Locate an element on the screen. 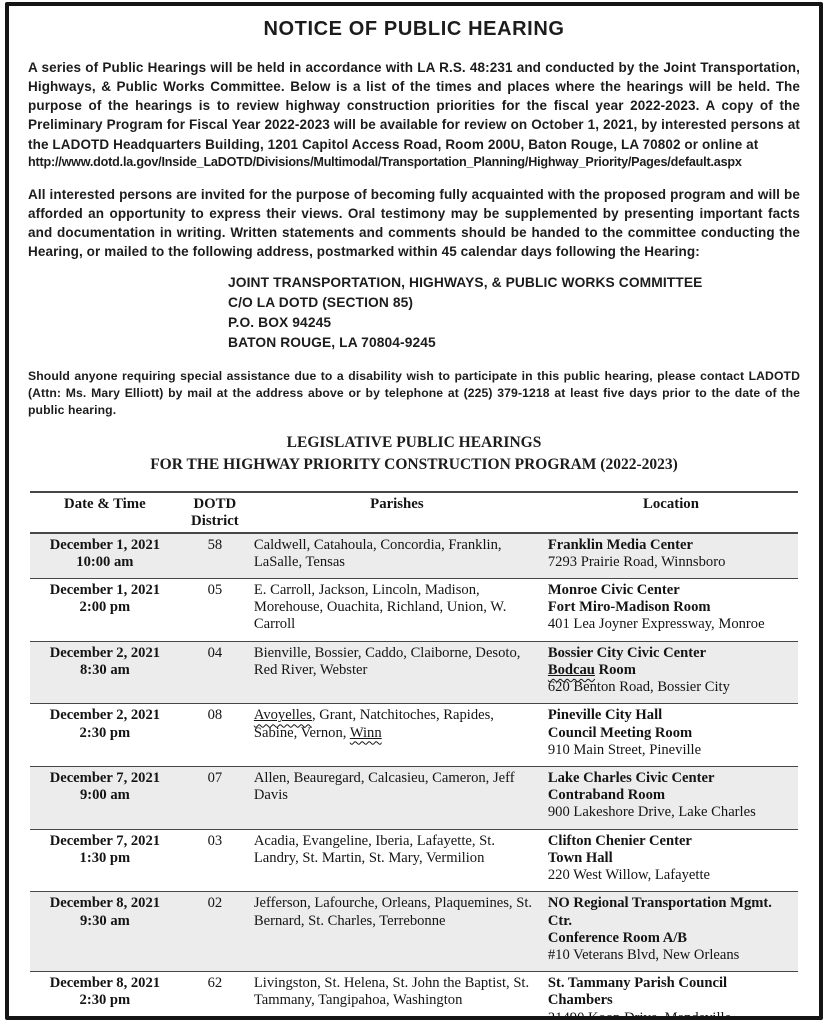 This screenshot has height=1026, width=827. hearing-time: 2:00 pm is located at coordinates (105, 607).